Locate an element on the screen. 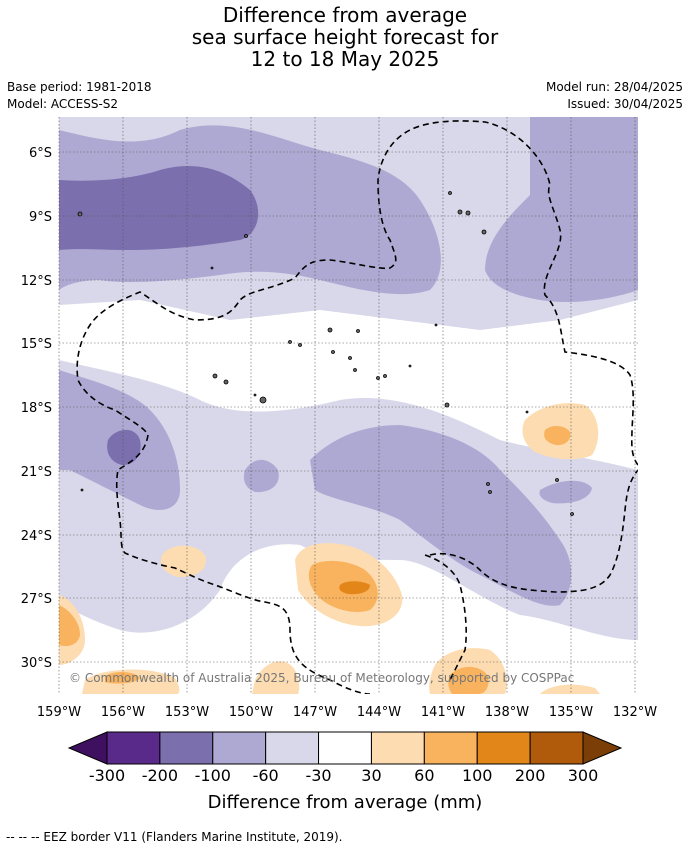 This screenshot has width=690, height=850. colorbar-label: Difference from average (mm) is located at coordinates (345, 802).